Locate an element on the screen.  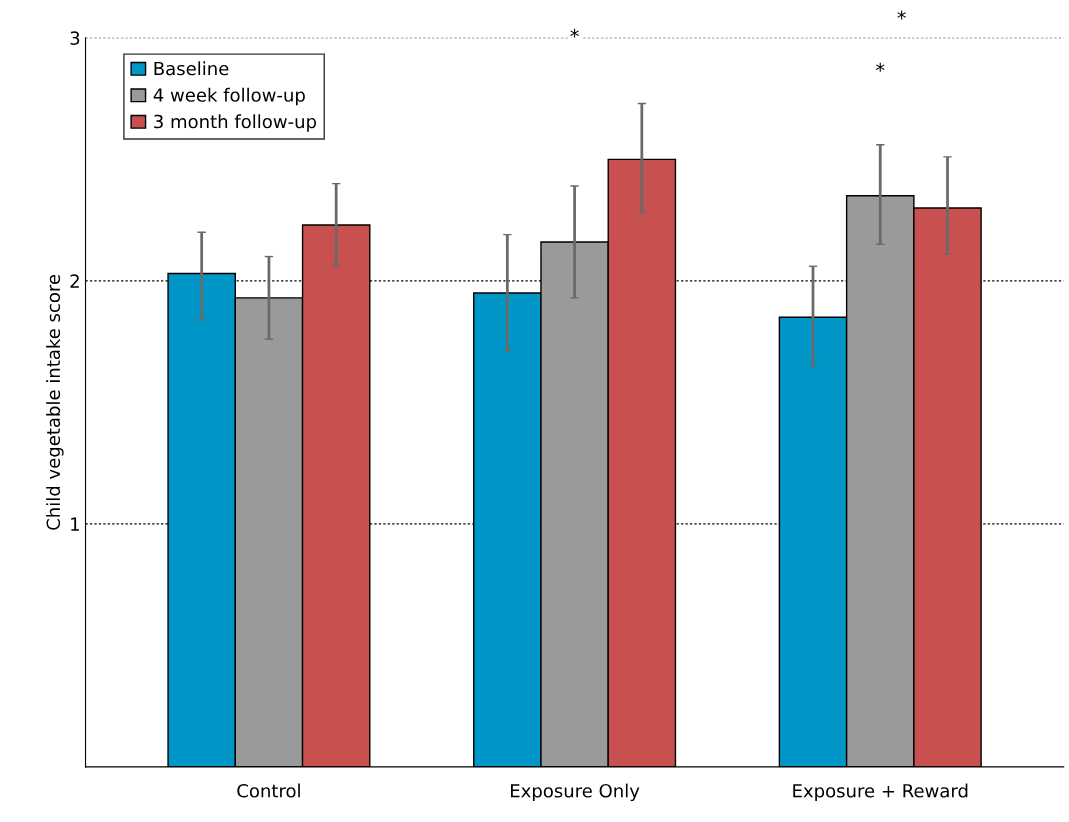
legend-label: Baseline is located at coordinates (191, 68).